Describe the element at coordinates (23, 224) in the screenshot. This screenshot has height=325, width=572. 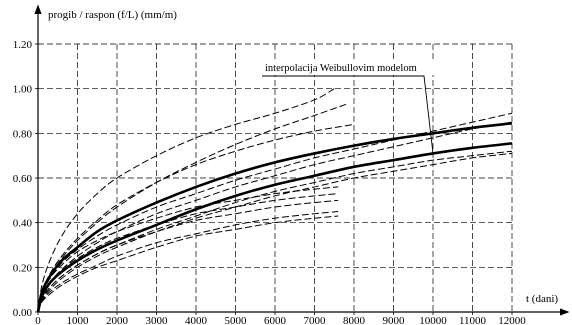
I see `y-tick-label: 0.40` at that location.